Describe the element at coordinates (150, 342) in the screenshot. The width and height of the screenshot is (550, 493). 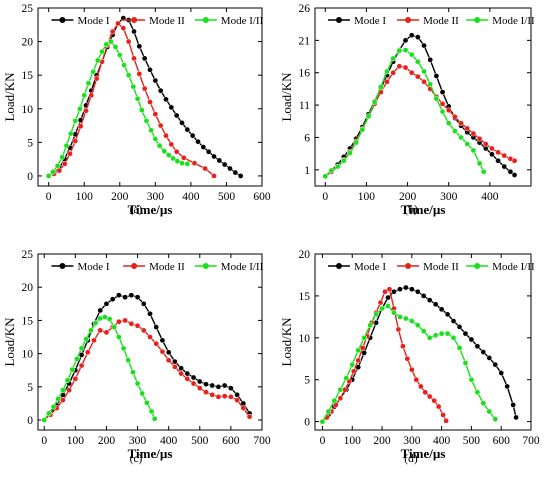
I see `plot-frame` at that location.